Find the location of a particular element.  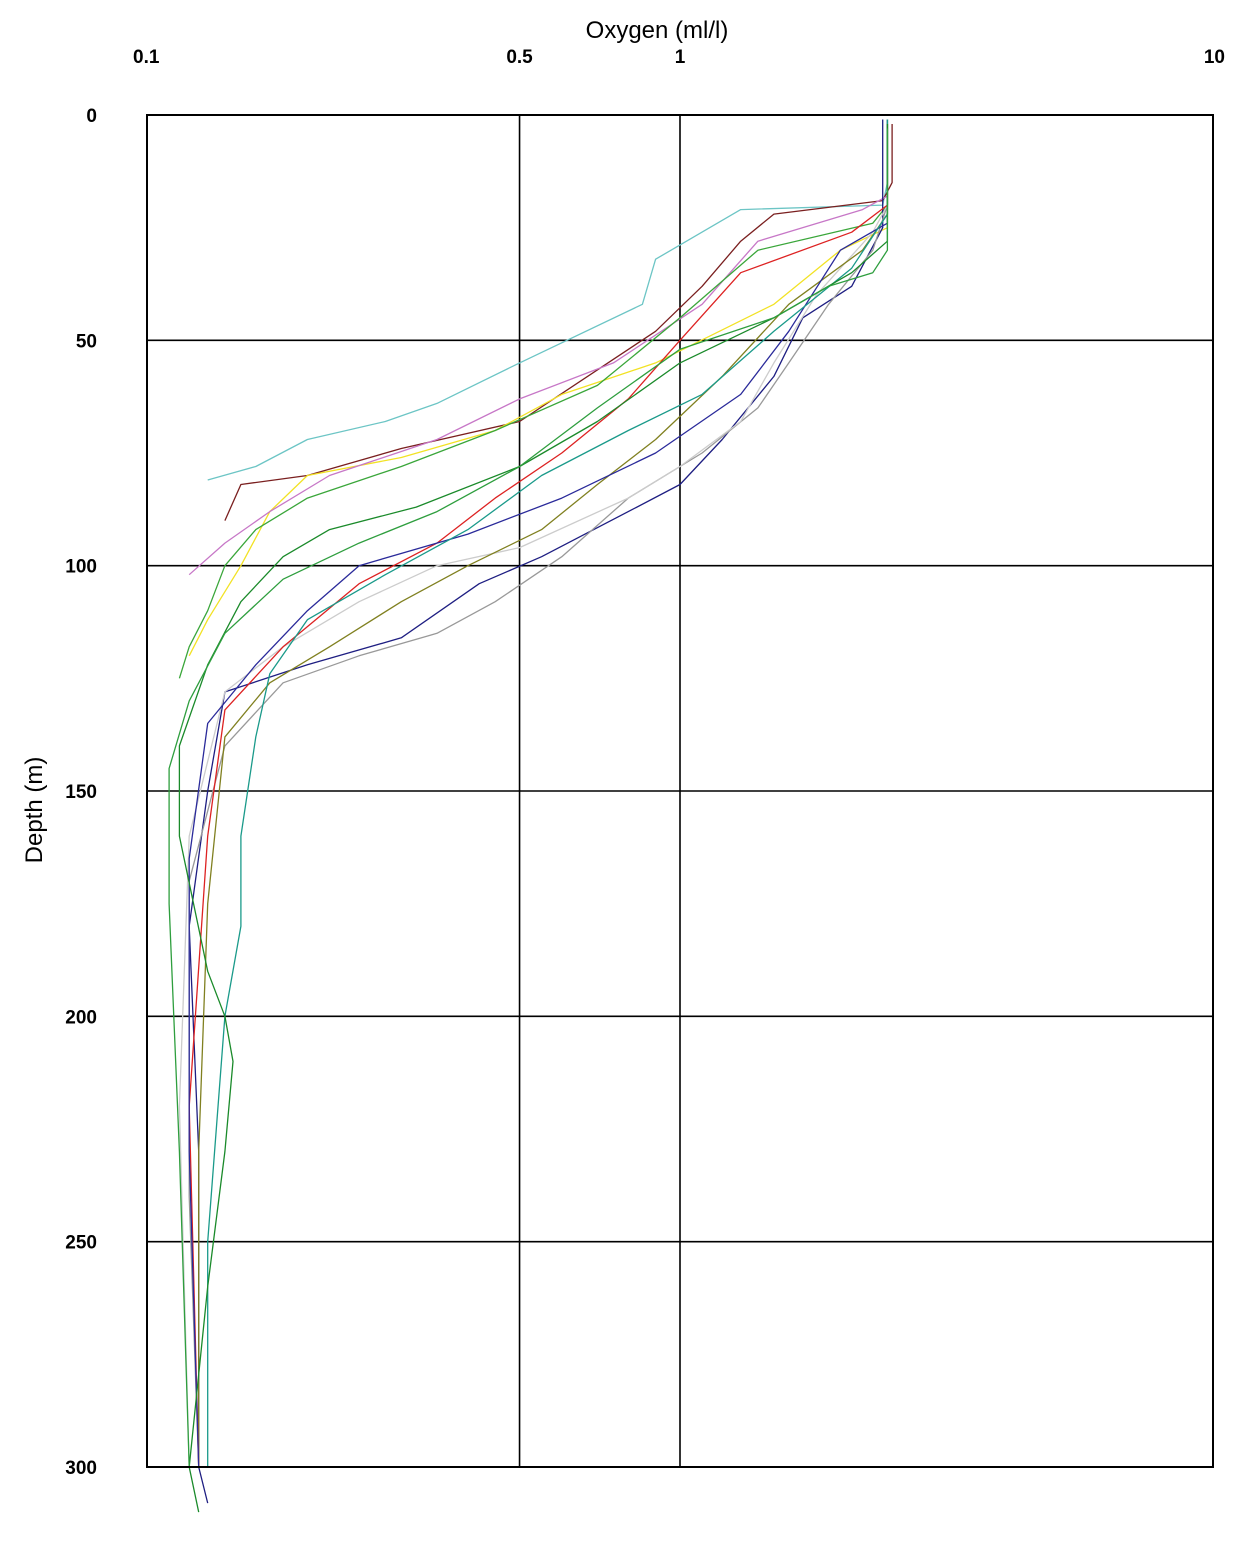

y-tick-label: 200 is located at coordinates (81, 1017).